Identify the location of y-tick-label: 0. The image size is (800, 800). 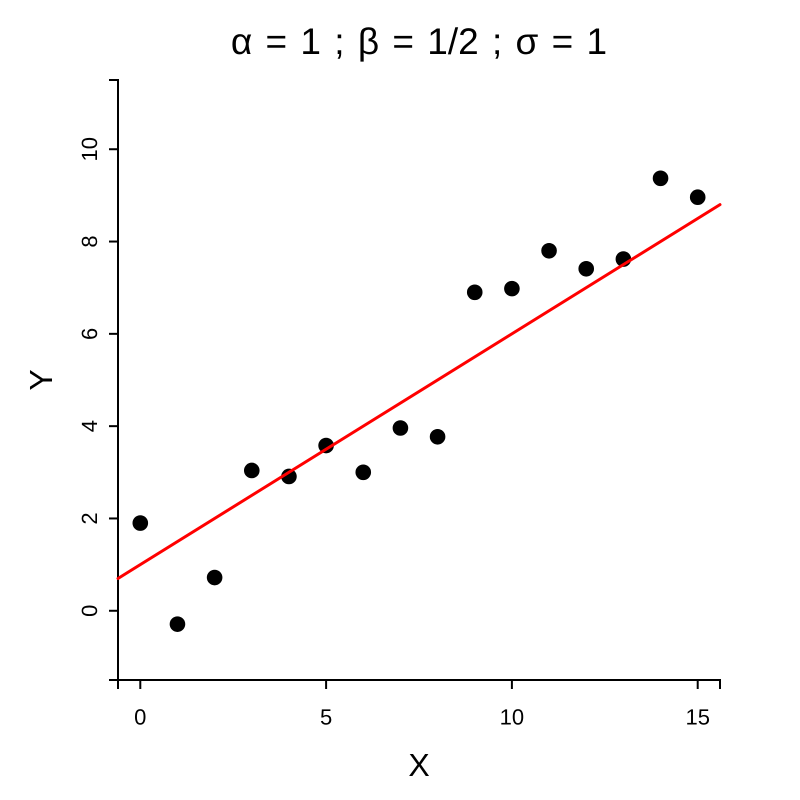
(89, 610).